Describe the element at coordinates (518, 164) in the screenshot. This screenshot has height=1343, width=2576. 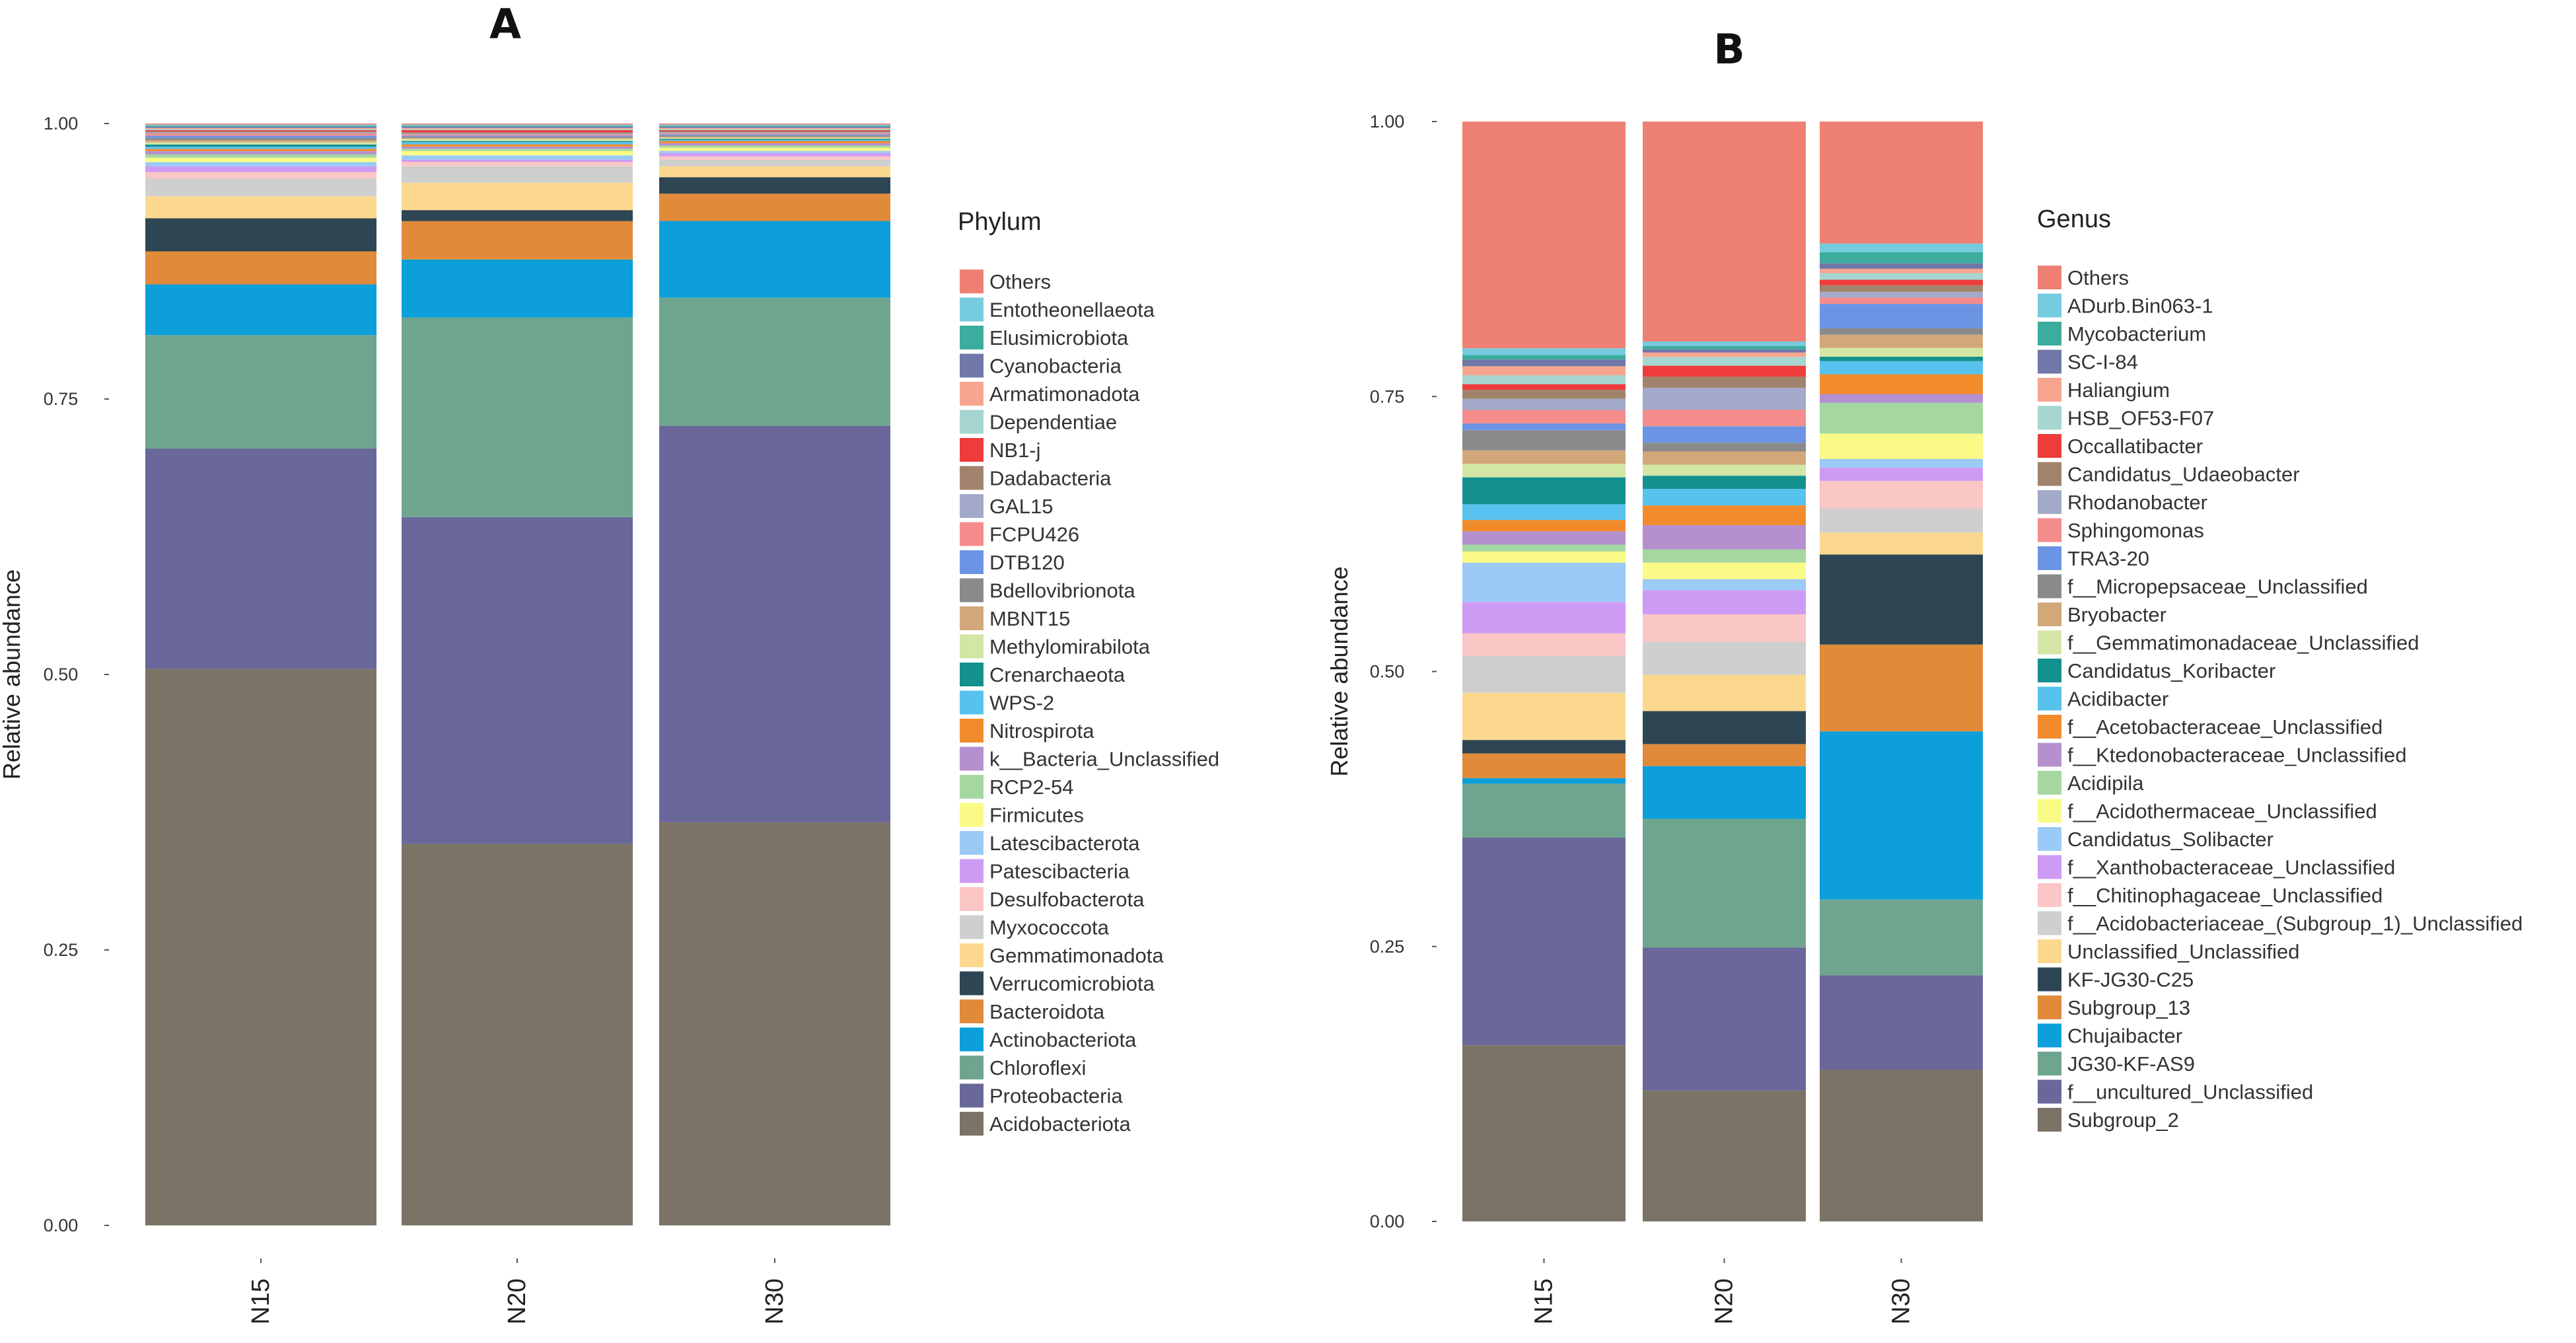
I see `panel-a-bar-n20-desulfobacterota` at that location.